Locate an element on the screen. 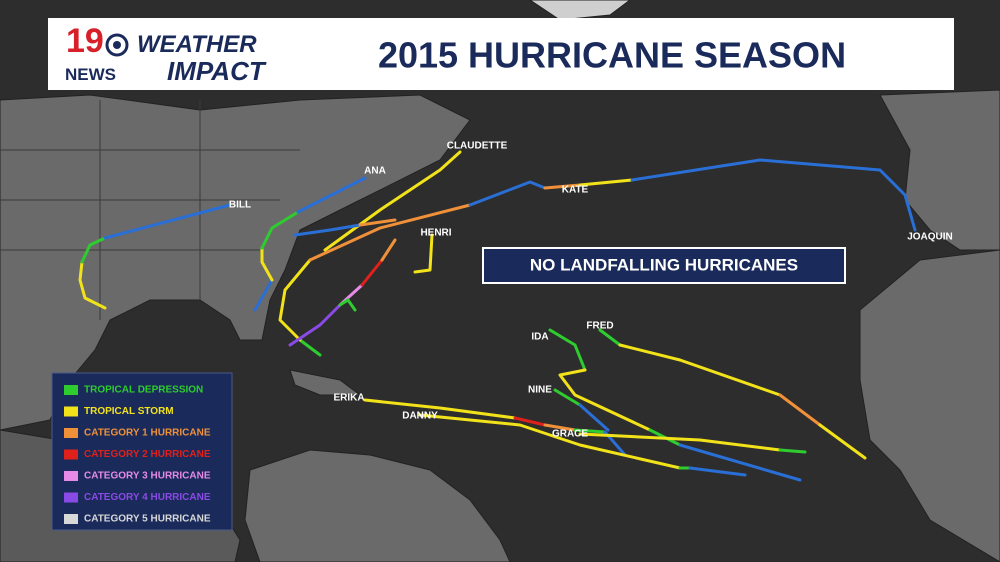  logo-station: NEWS is located at coordinates (90, 74).